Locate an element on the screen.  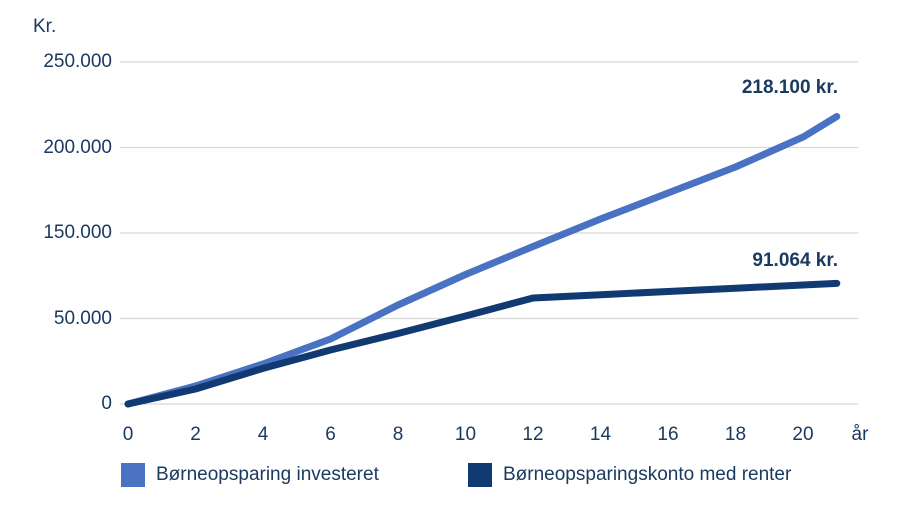
y-axis-unit-label: Kr. is located at coordinates (45, 26).